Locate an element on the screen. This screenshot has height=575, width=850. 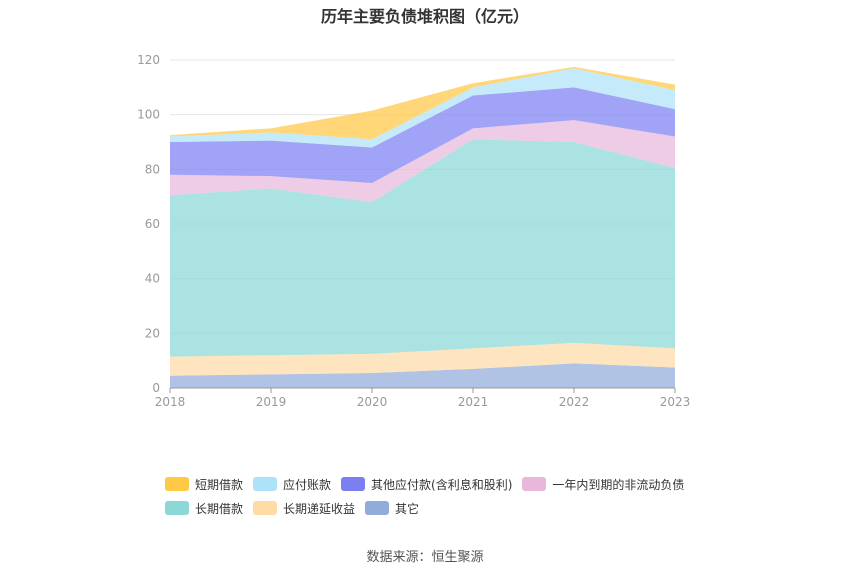
x-tick-label: 2019 is located at coordinates (271, 402).